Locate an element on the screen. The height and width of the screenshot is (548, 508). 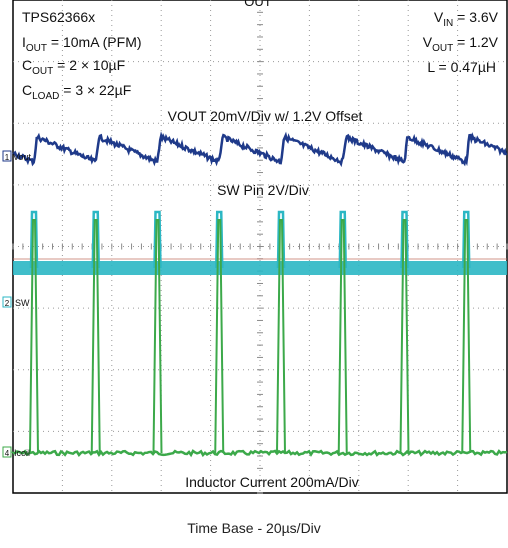
cload-annotation: CLOAD = 3 × 22µF is located at coordinates (76, 92).